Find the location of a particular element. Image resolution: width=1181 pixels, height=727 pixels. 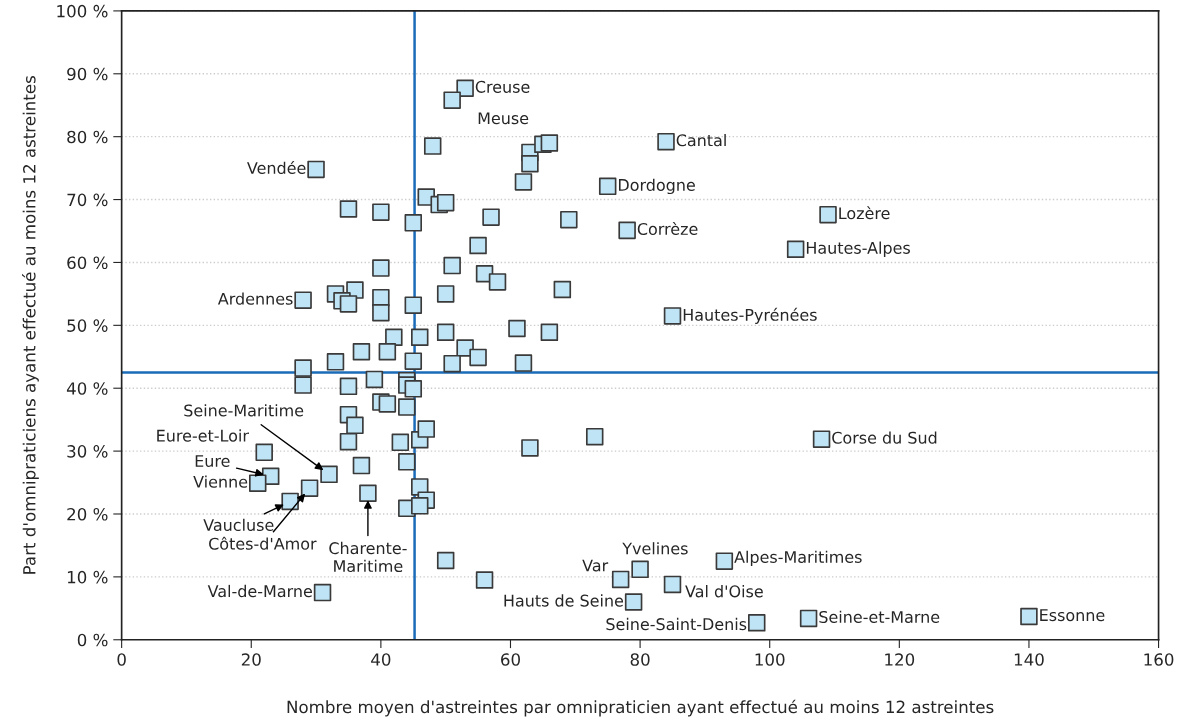

annotation: Seine-et-Marne is located at coordinates (879, 617).